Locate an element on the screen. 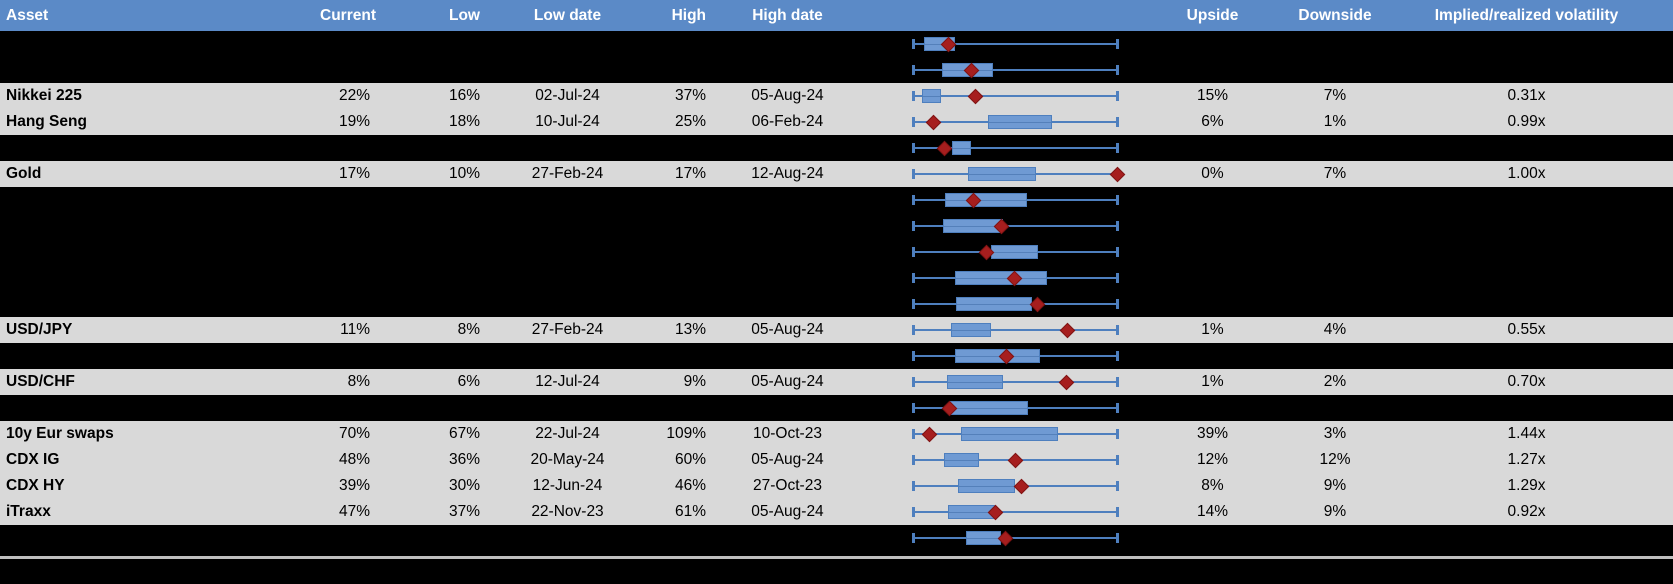 This screenshot has height=584, width=1673. downside-cell: 7% is located at coordinates (1335, 173).